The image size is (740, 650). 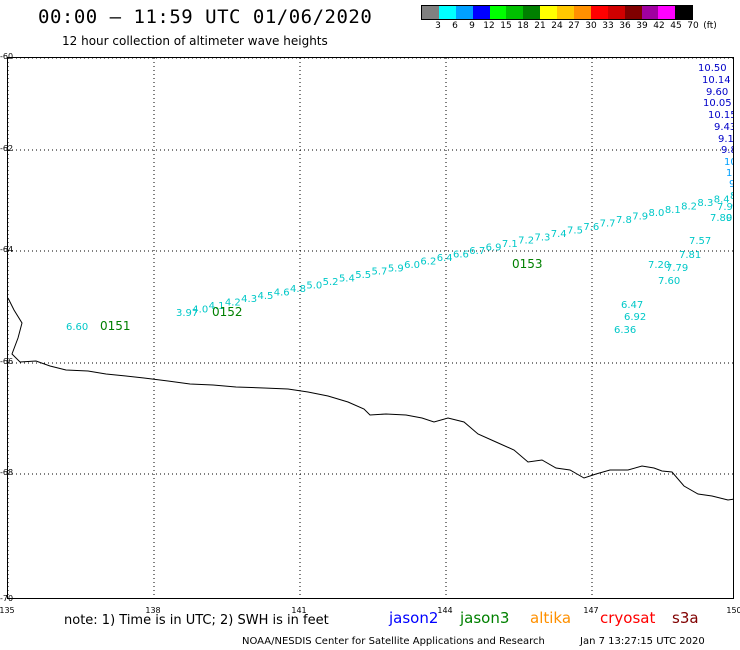 What do you see at coordinates (298, 289) in the screenshot?
I see `wave-height-label: 4.8` at bounding box center [298, 289].